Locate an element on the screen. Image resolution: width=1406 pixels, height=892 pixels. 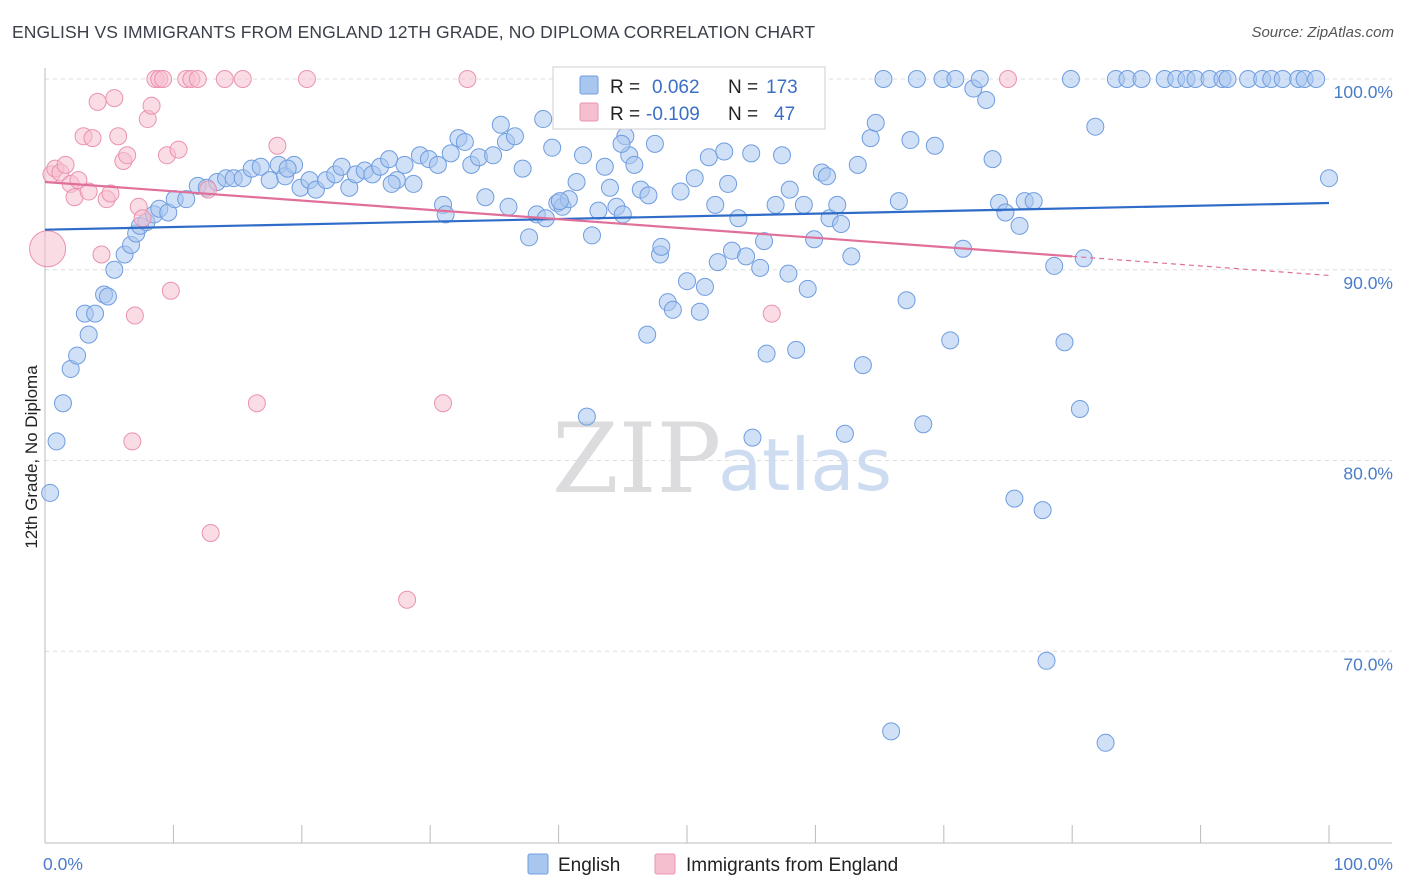
y-tick-label-1: 90.0% is located at coordinates (1368, 283).